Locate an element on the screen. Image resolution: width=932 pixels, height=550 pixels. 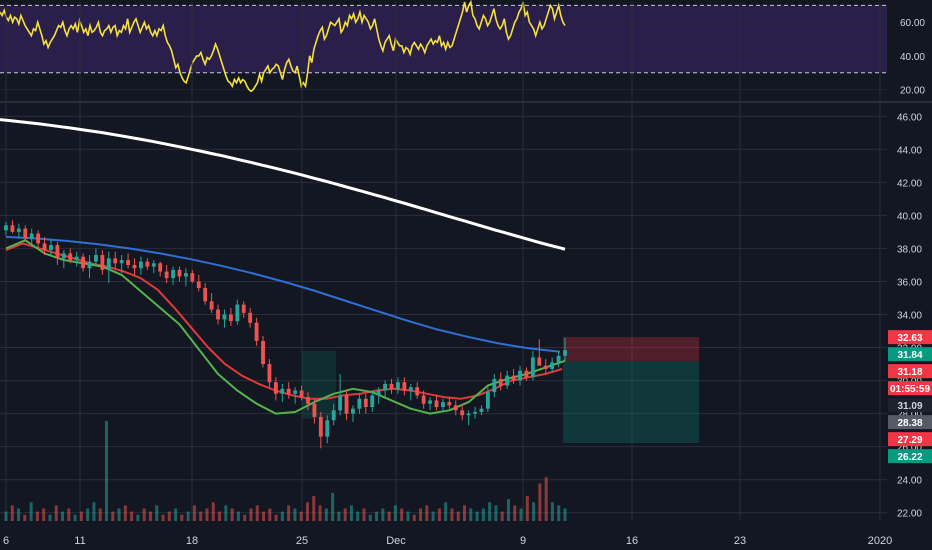
price-tick-label: 22.00 is located at coordinates (909, 514).